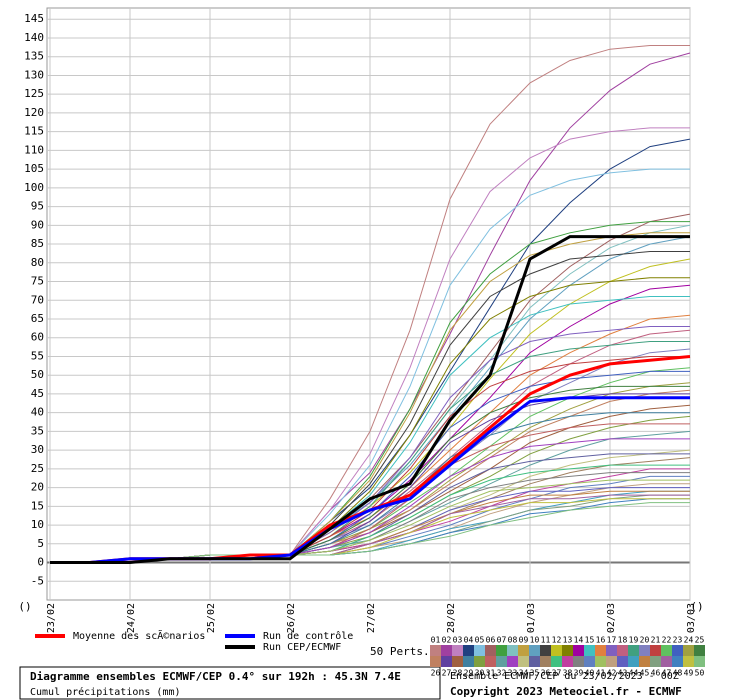  I want to click on legend-label: 20, so click(645, 640).